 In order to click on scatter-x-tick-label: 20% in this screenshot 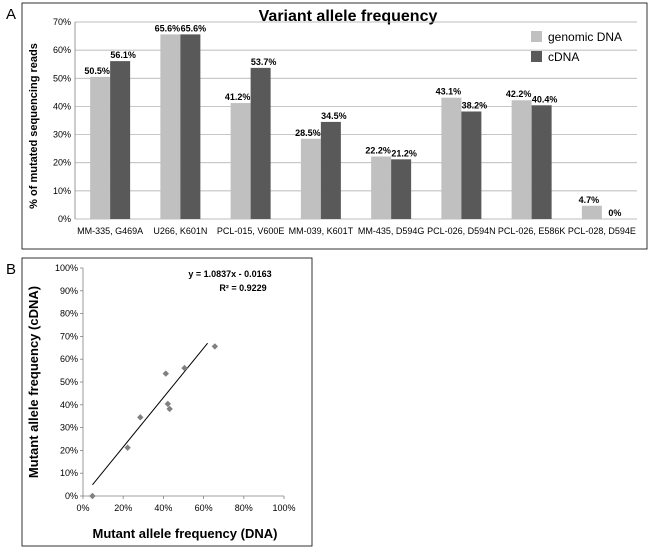, I will do `click(123, 508)`.